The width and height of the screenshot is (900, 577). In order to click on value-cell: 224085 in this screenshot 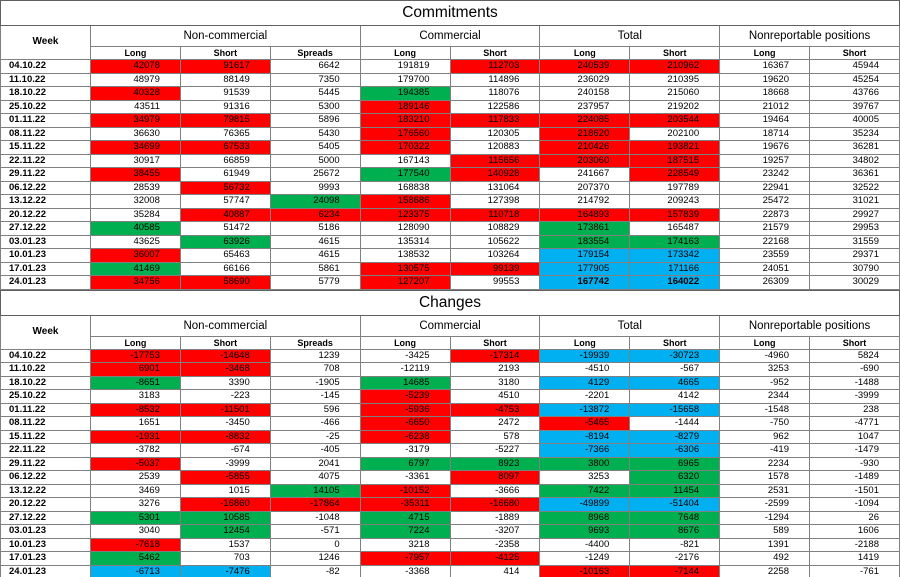, I will do `click(585, 120)`.